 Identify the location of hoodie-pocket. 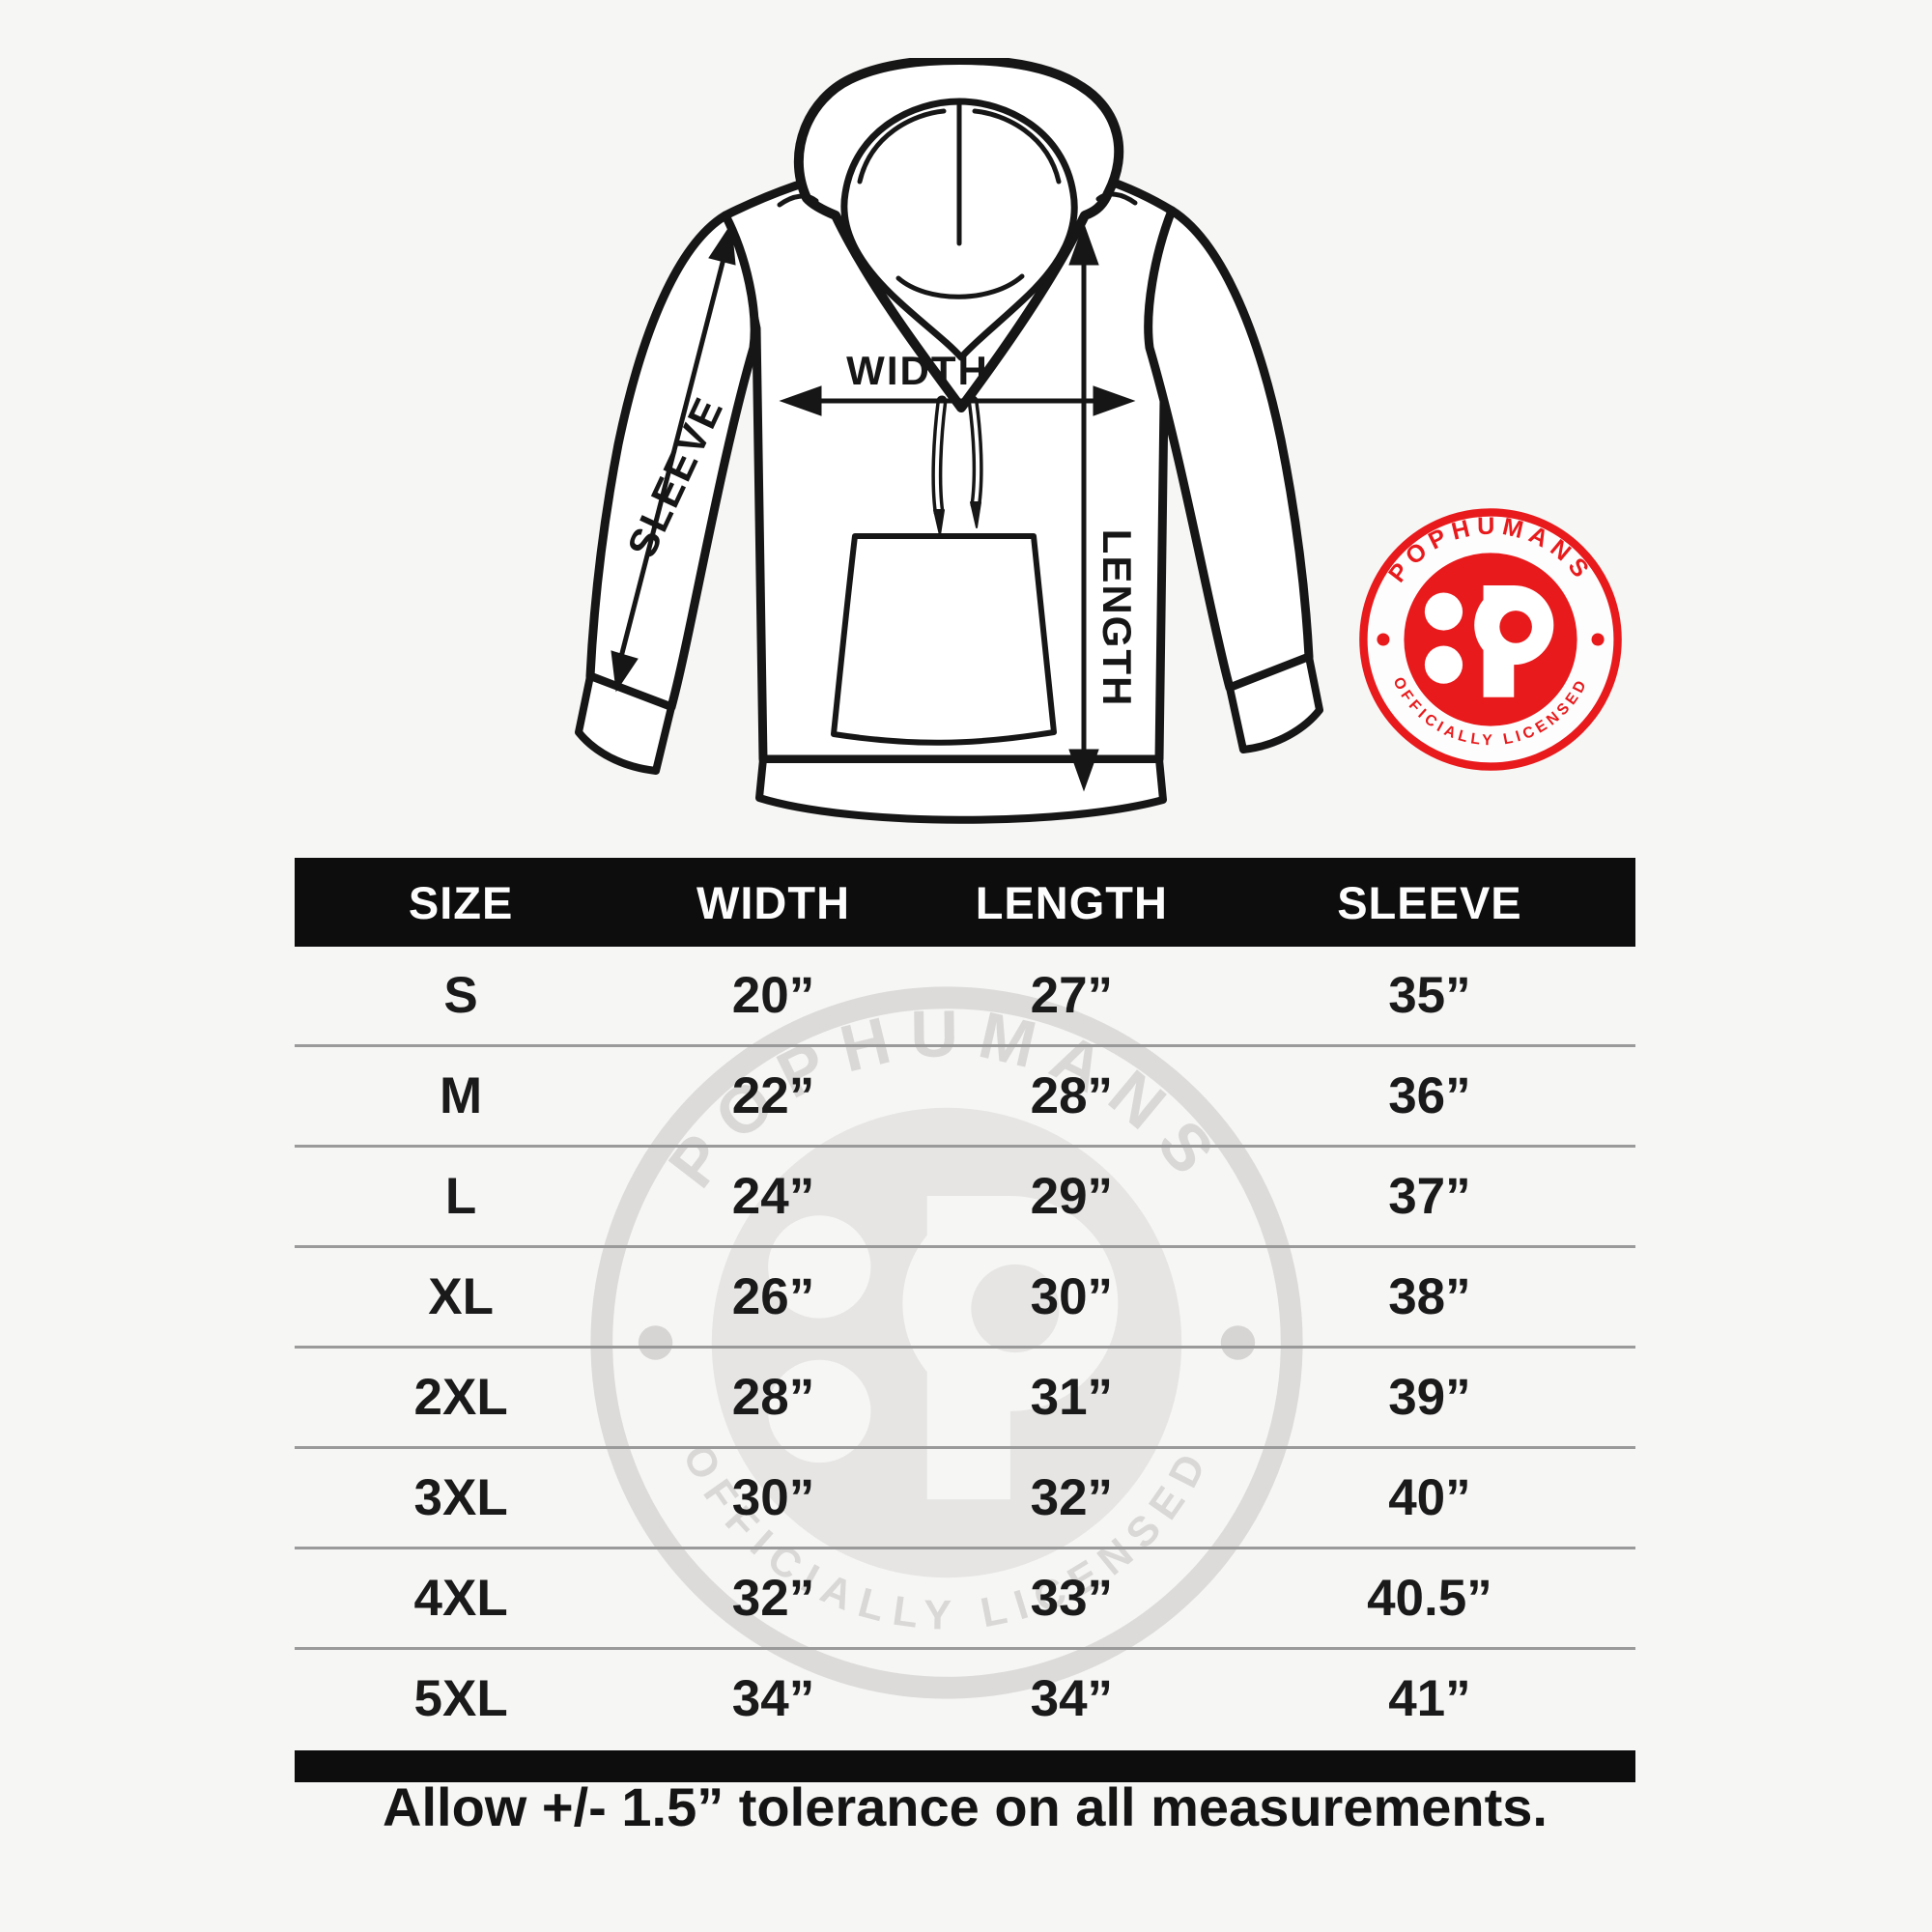
(944, 639).